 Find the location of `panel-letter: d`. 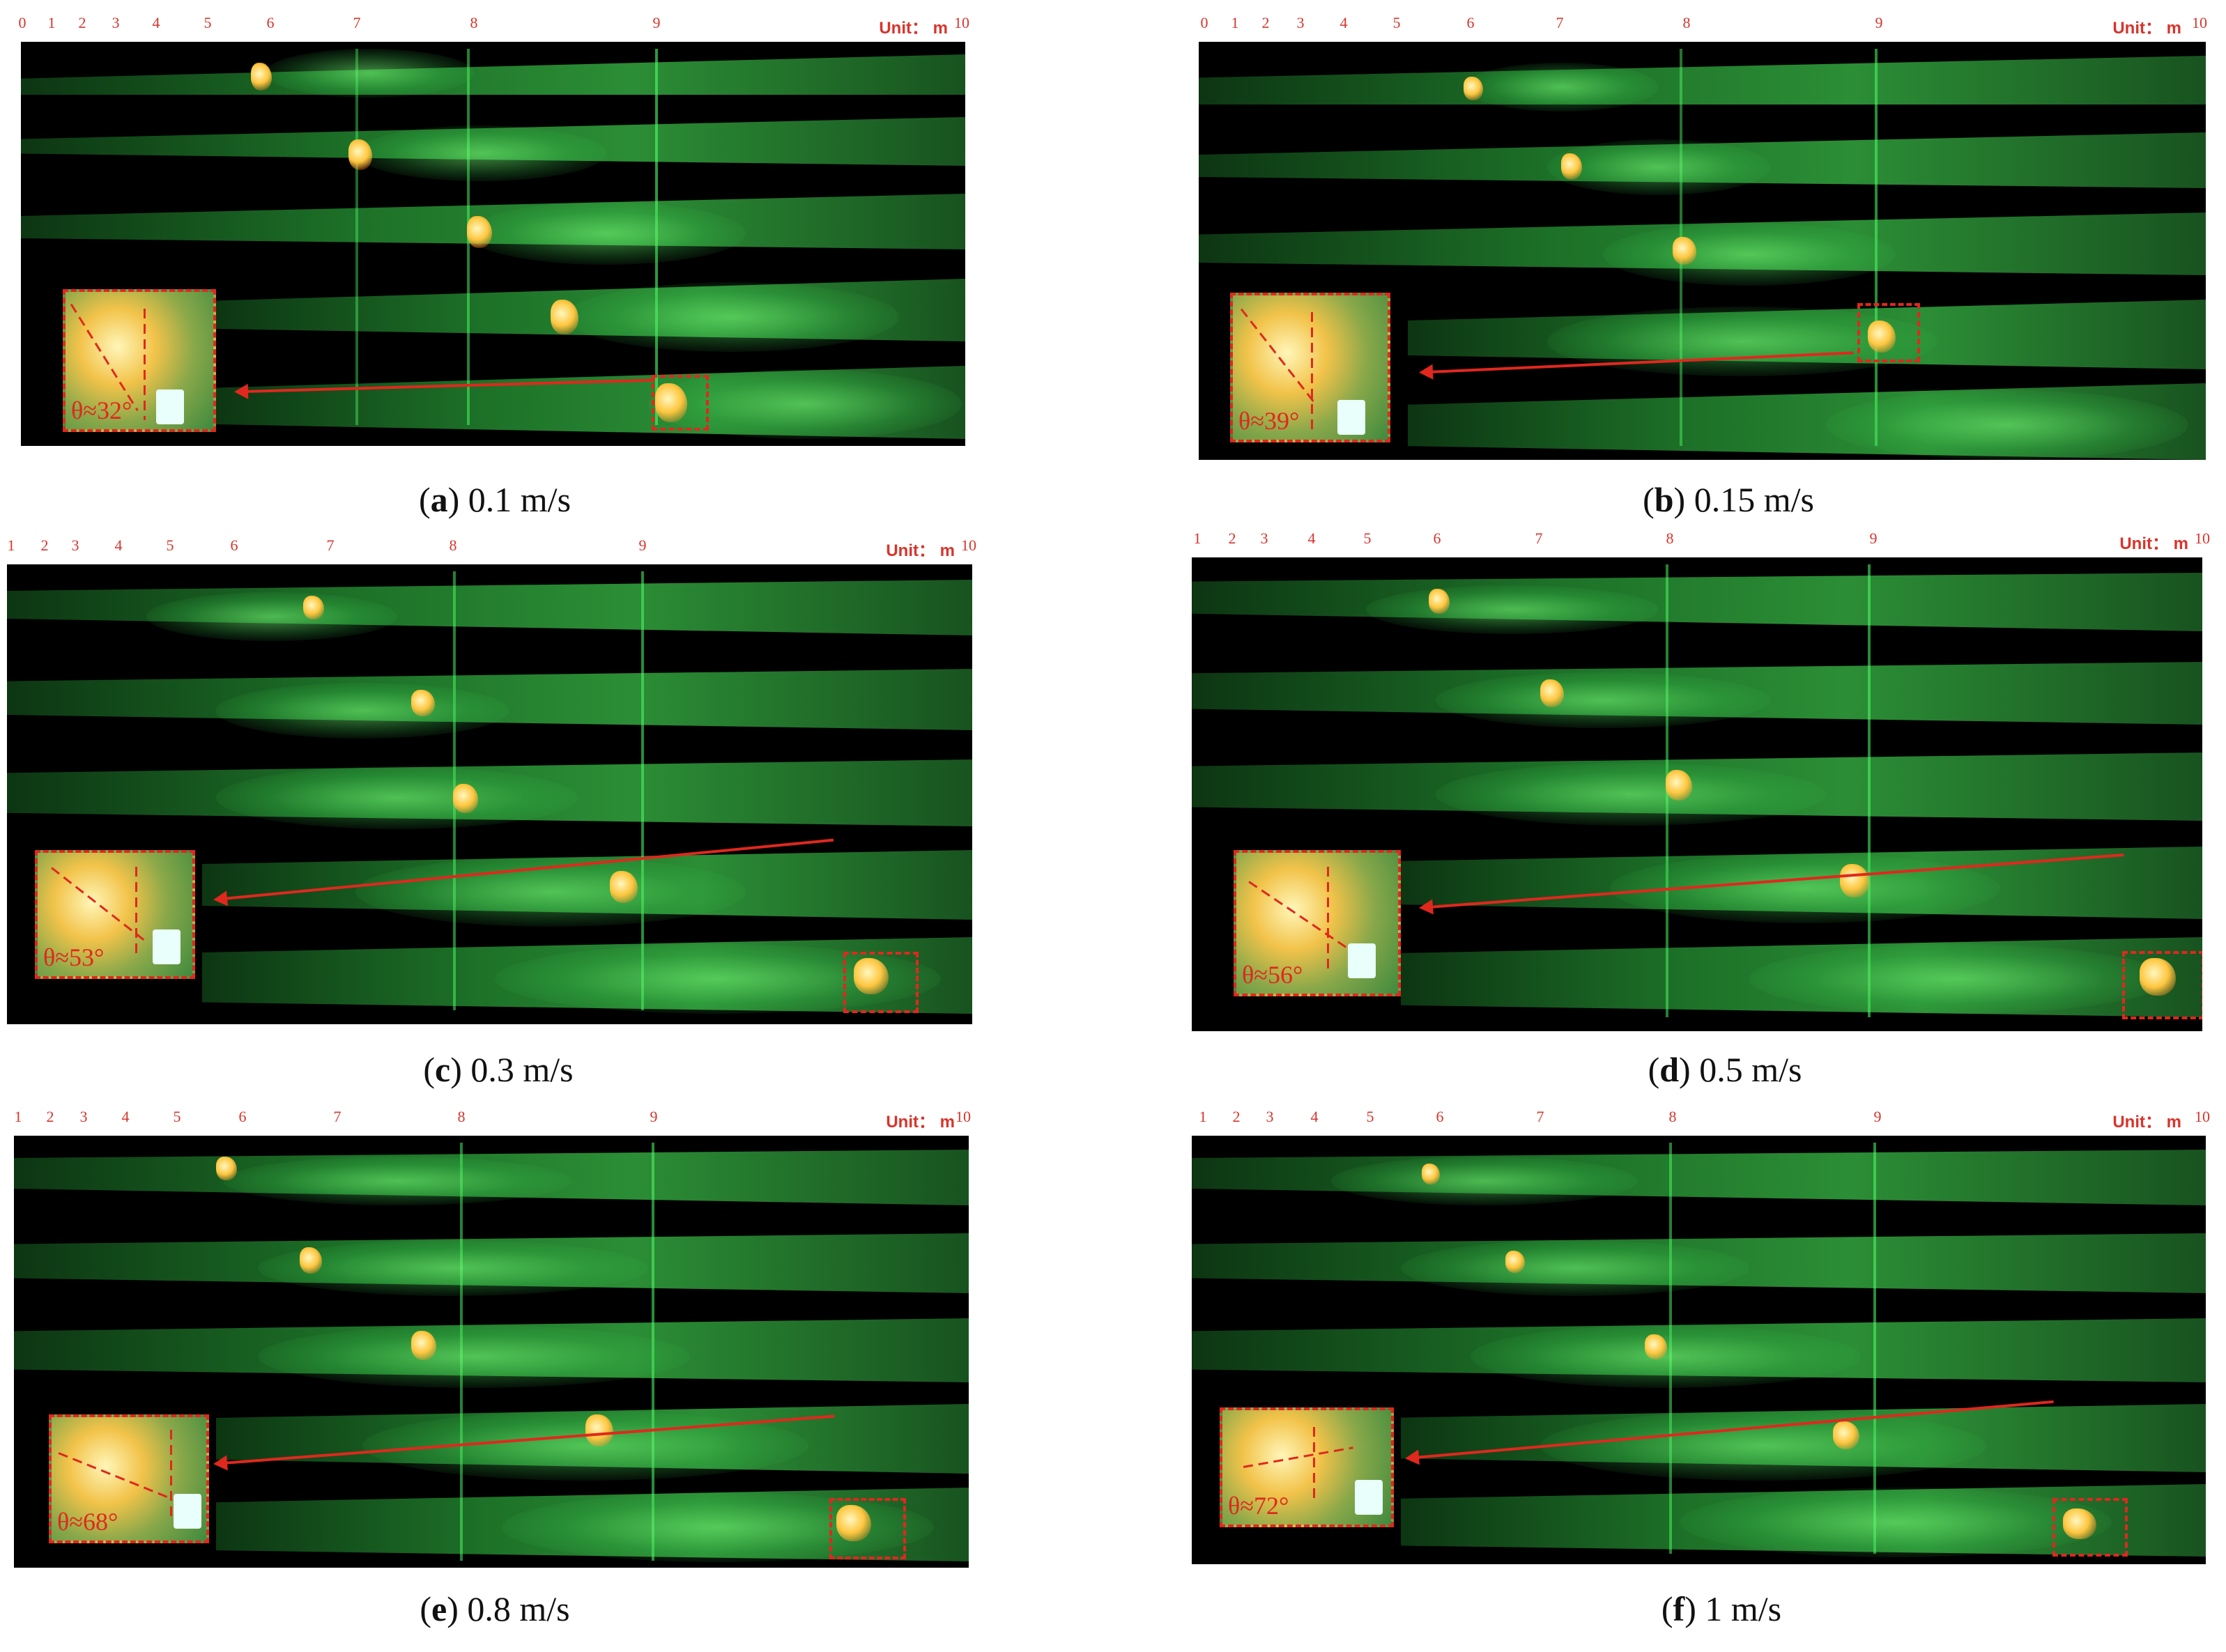

panel-letter: d is located at coordinates (1669, 1069).